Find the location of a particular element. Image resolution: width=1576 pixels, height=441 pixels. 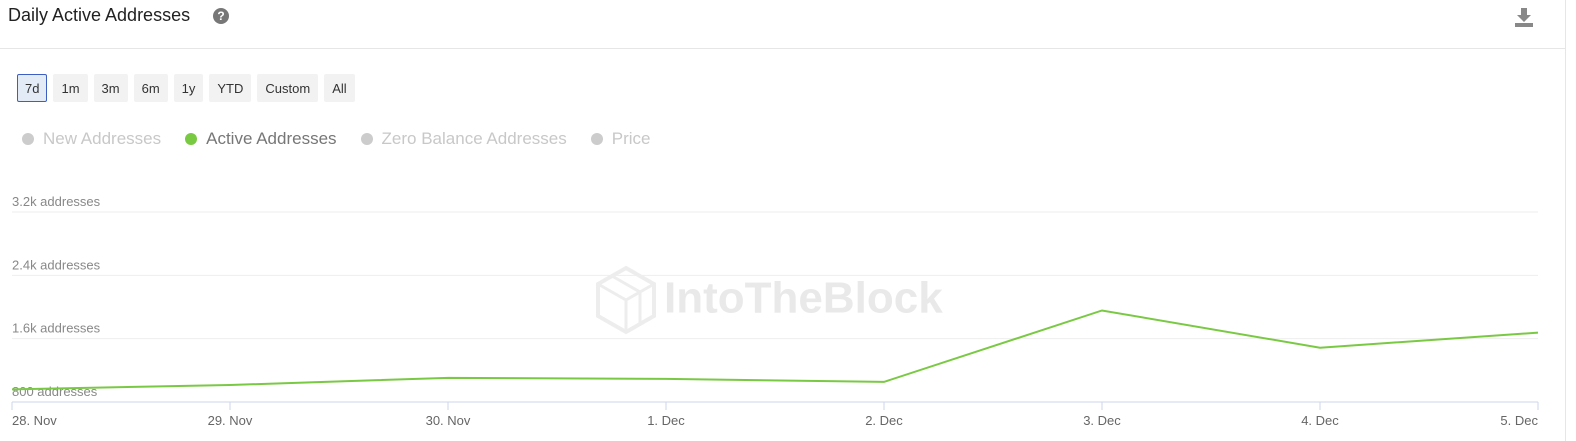

legend-item: Price is located at coordinates (620, 139).